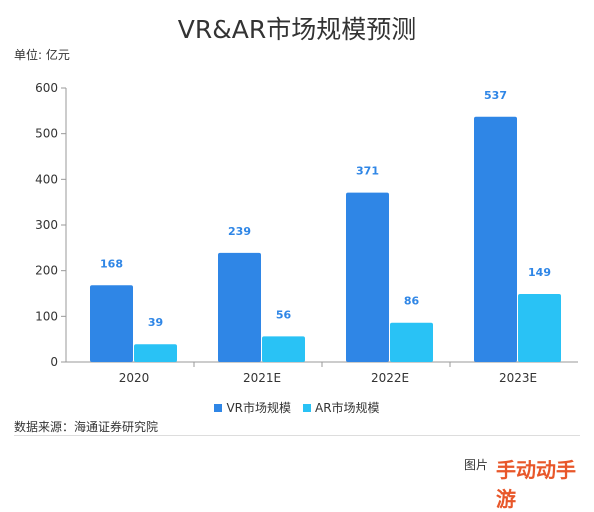  Describe the element at coordinates (539, 327) in the screenshot. I see `bar-ar-2023E` at that location.